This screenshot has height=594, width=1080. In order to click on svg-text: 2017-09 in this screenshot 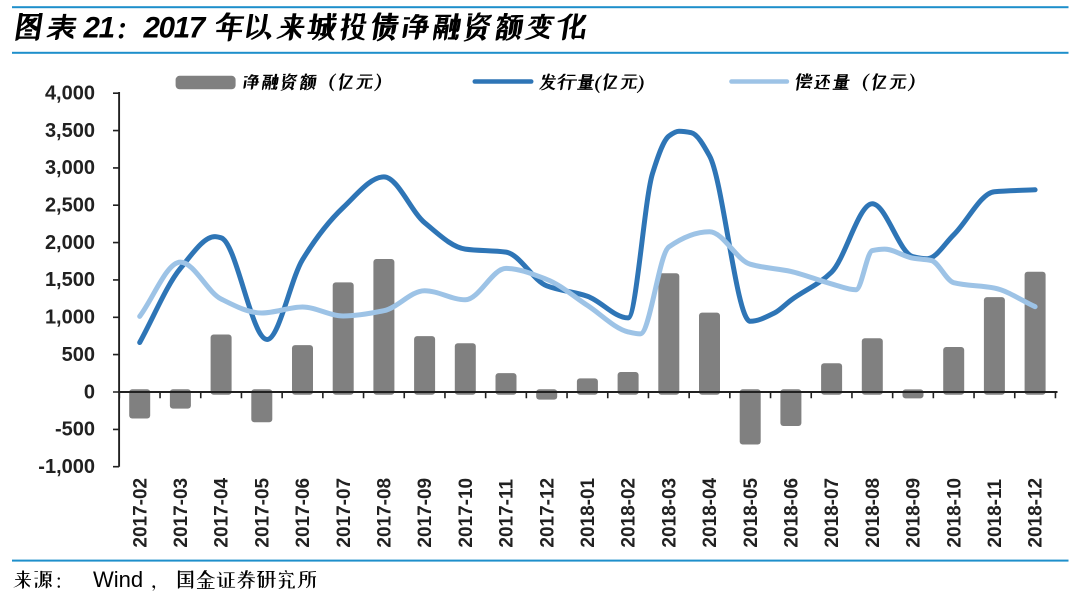, I will do `click(425, 513)`.